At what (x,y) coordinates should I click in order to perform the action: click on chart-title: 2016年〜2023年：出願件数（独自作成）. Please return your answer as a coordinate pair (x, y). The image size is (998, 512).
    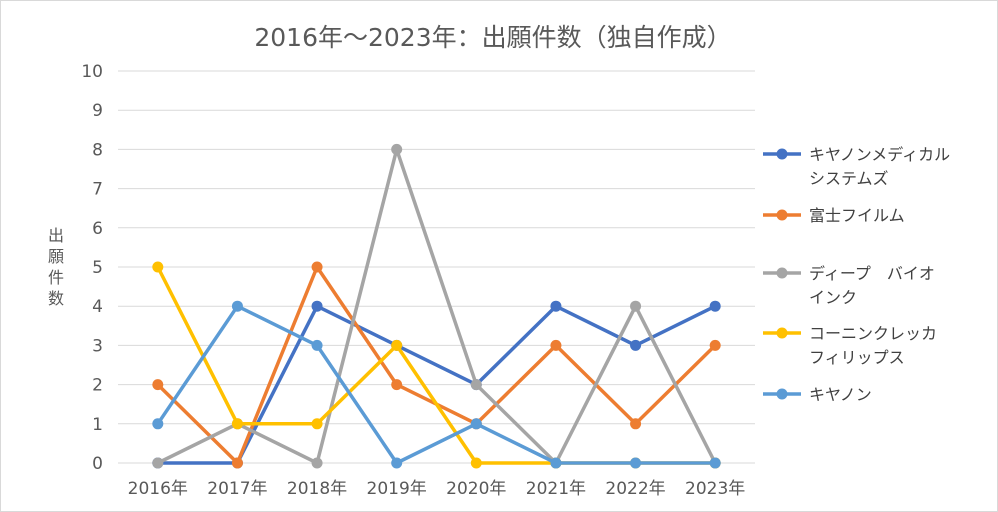
    Looking at the image, I should click on (492, 37).